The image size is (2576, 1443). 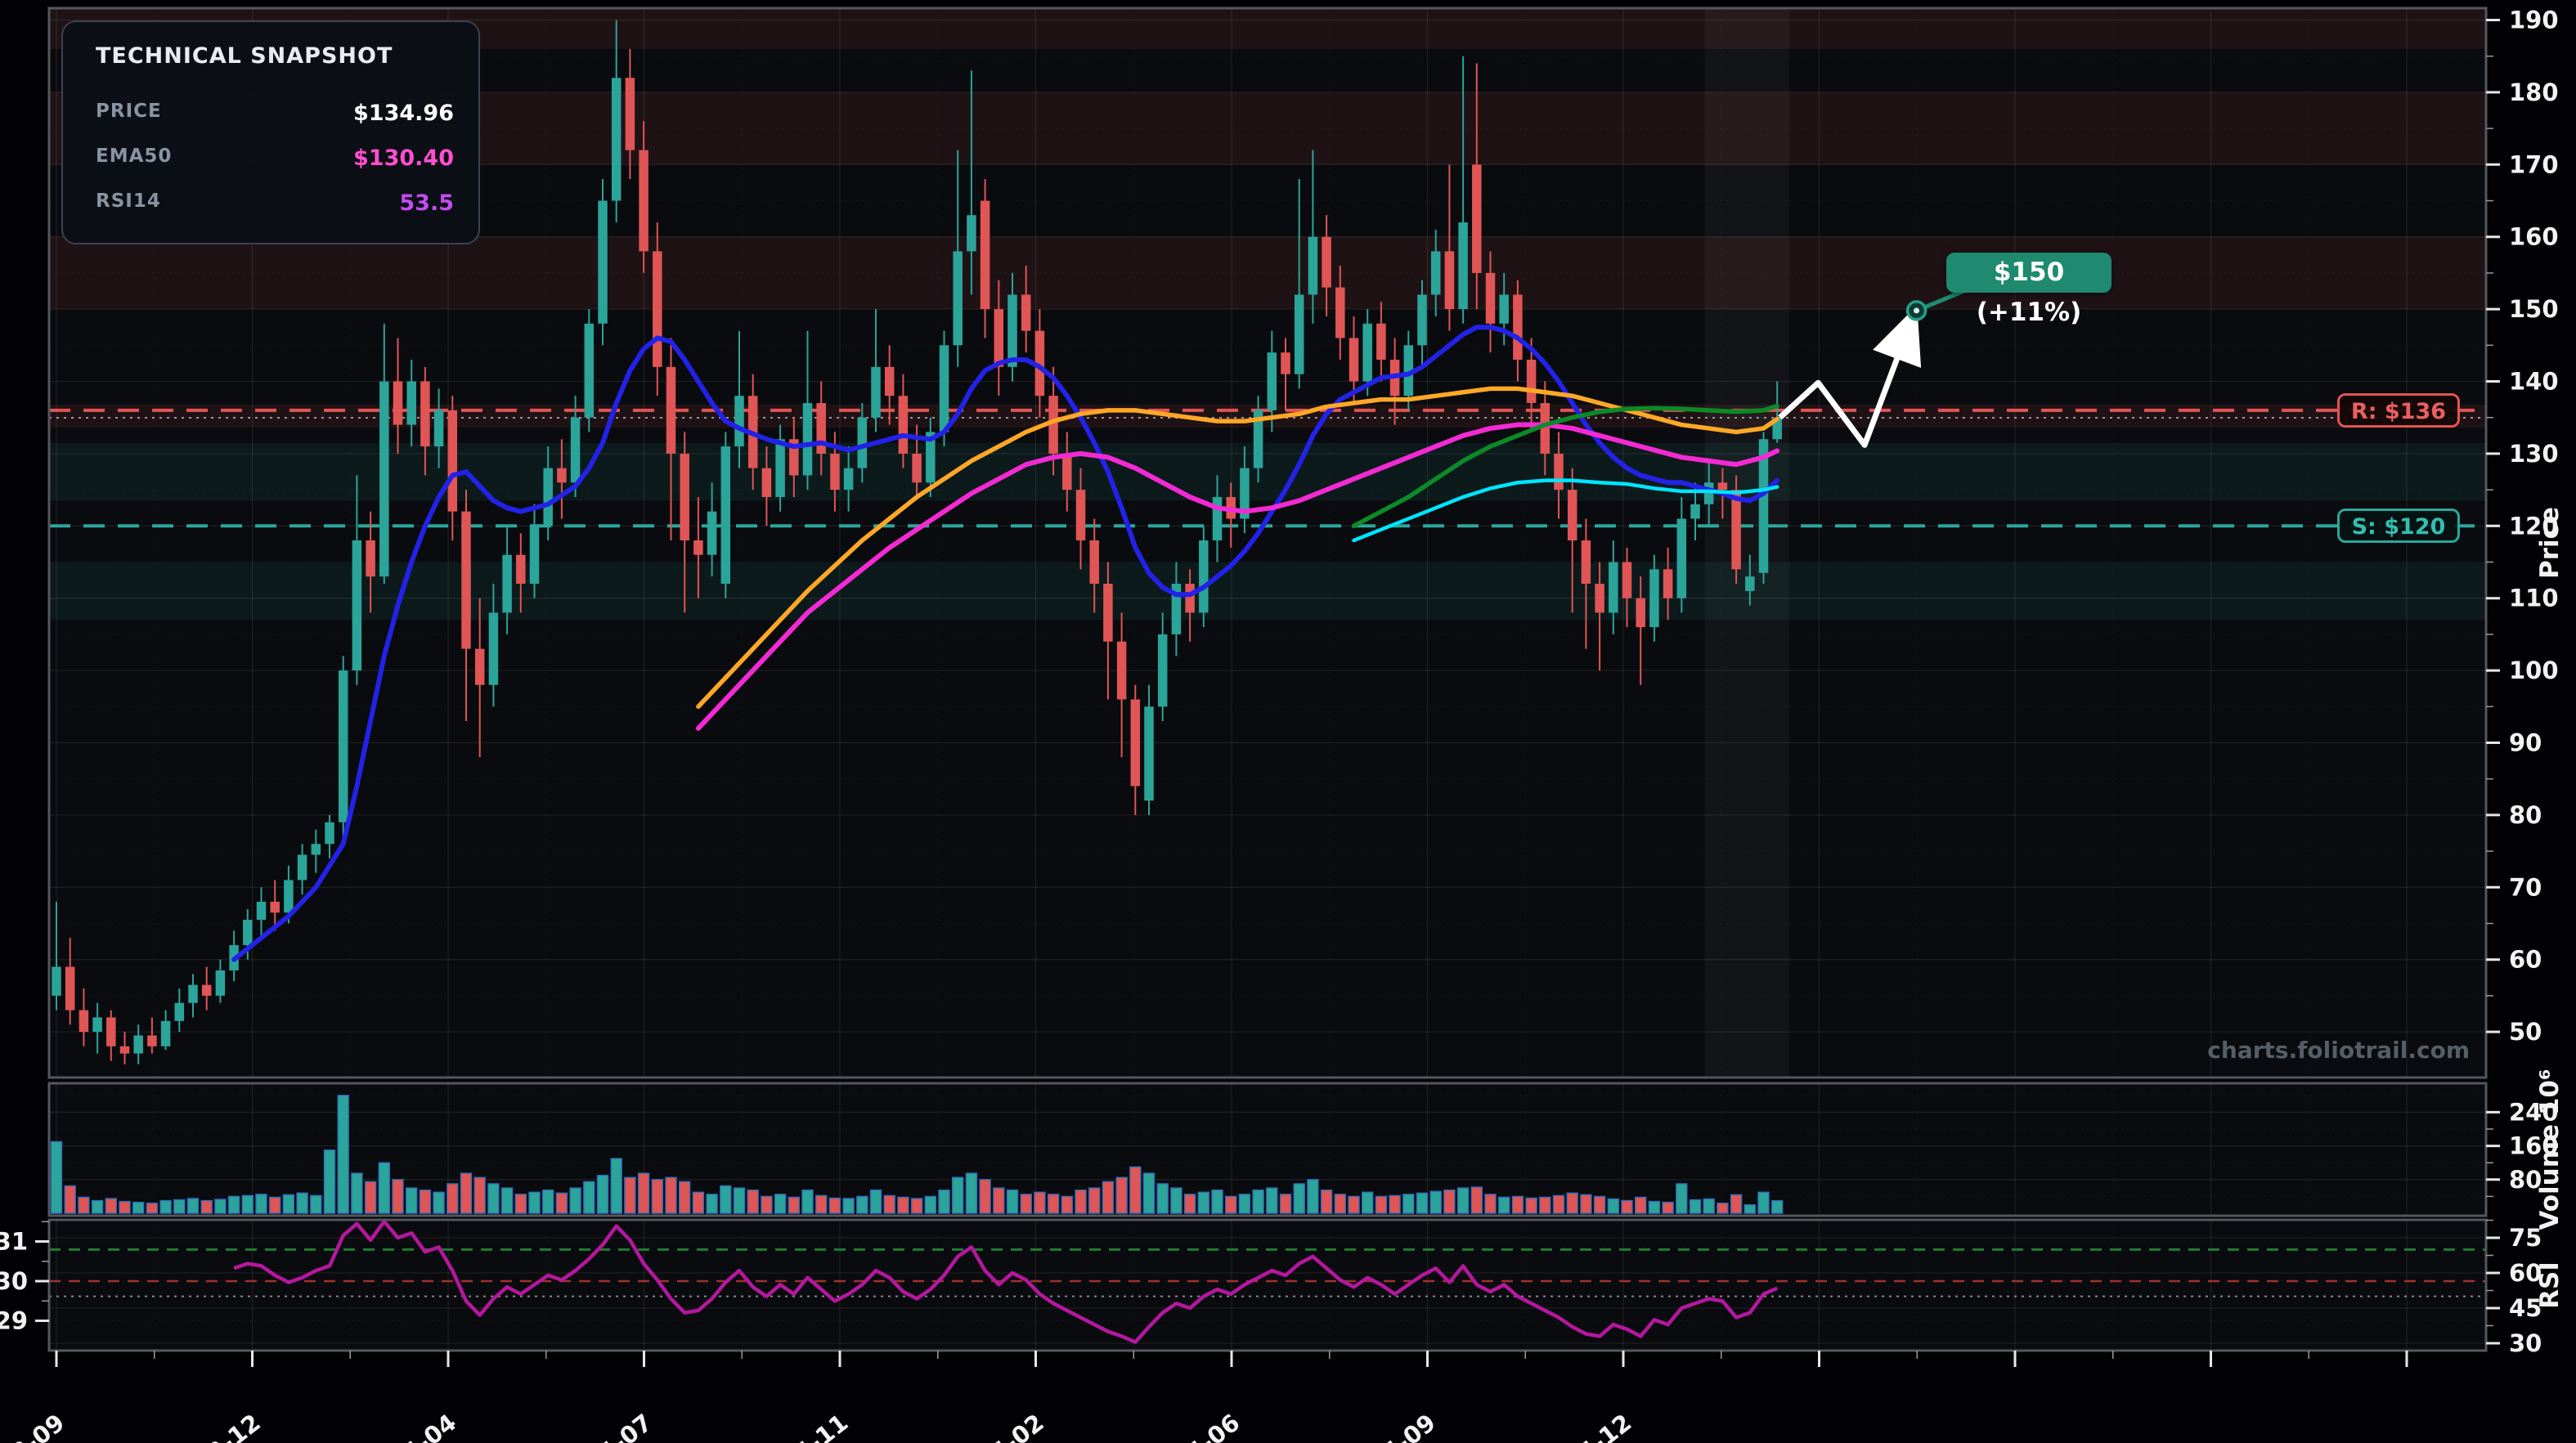 What do you see at coordinates (2534, 20) in the screenshot?
I see `svg-text: 190` at bounding box center [2534, 20].